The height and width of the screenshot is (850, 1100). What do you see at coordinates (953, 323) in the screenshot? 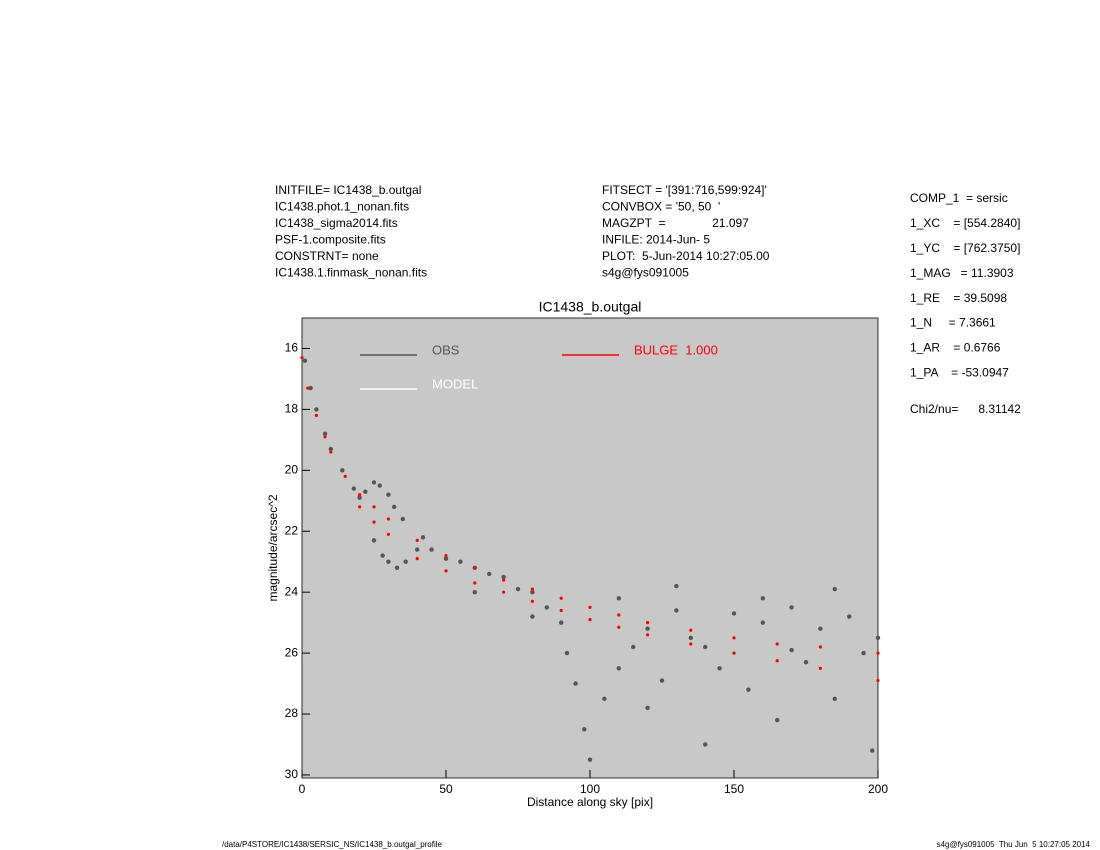
I see `fit-parameter: 1_N = 7.3661` at bounding box center [953, 323].